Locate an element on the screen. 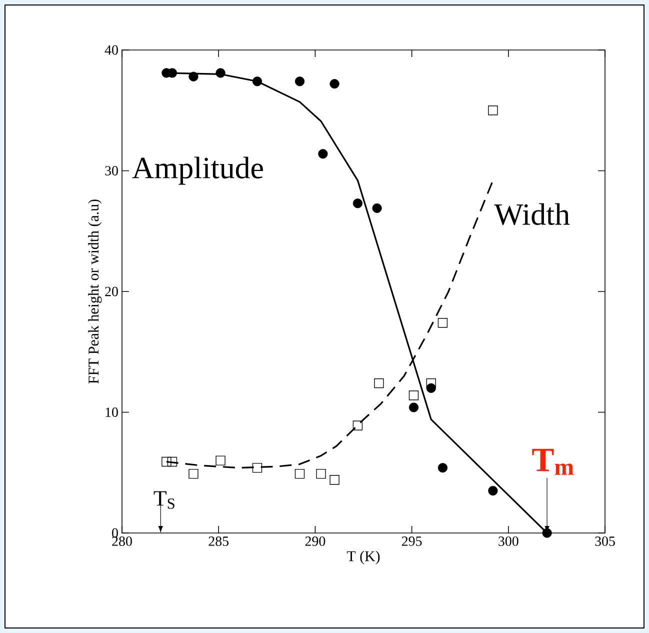  x-tick-label: 305 is located at coordinates (605, 541).